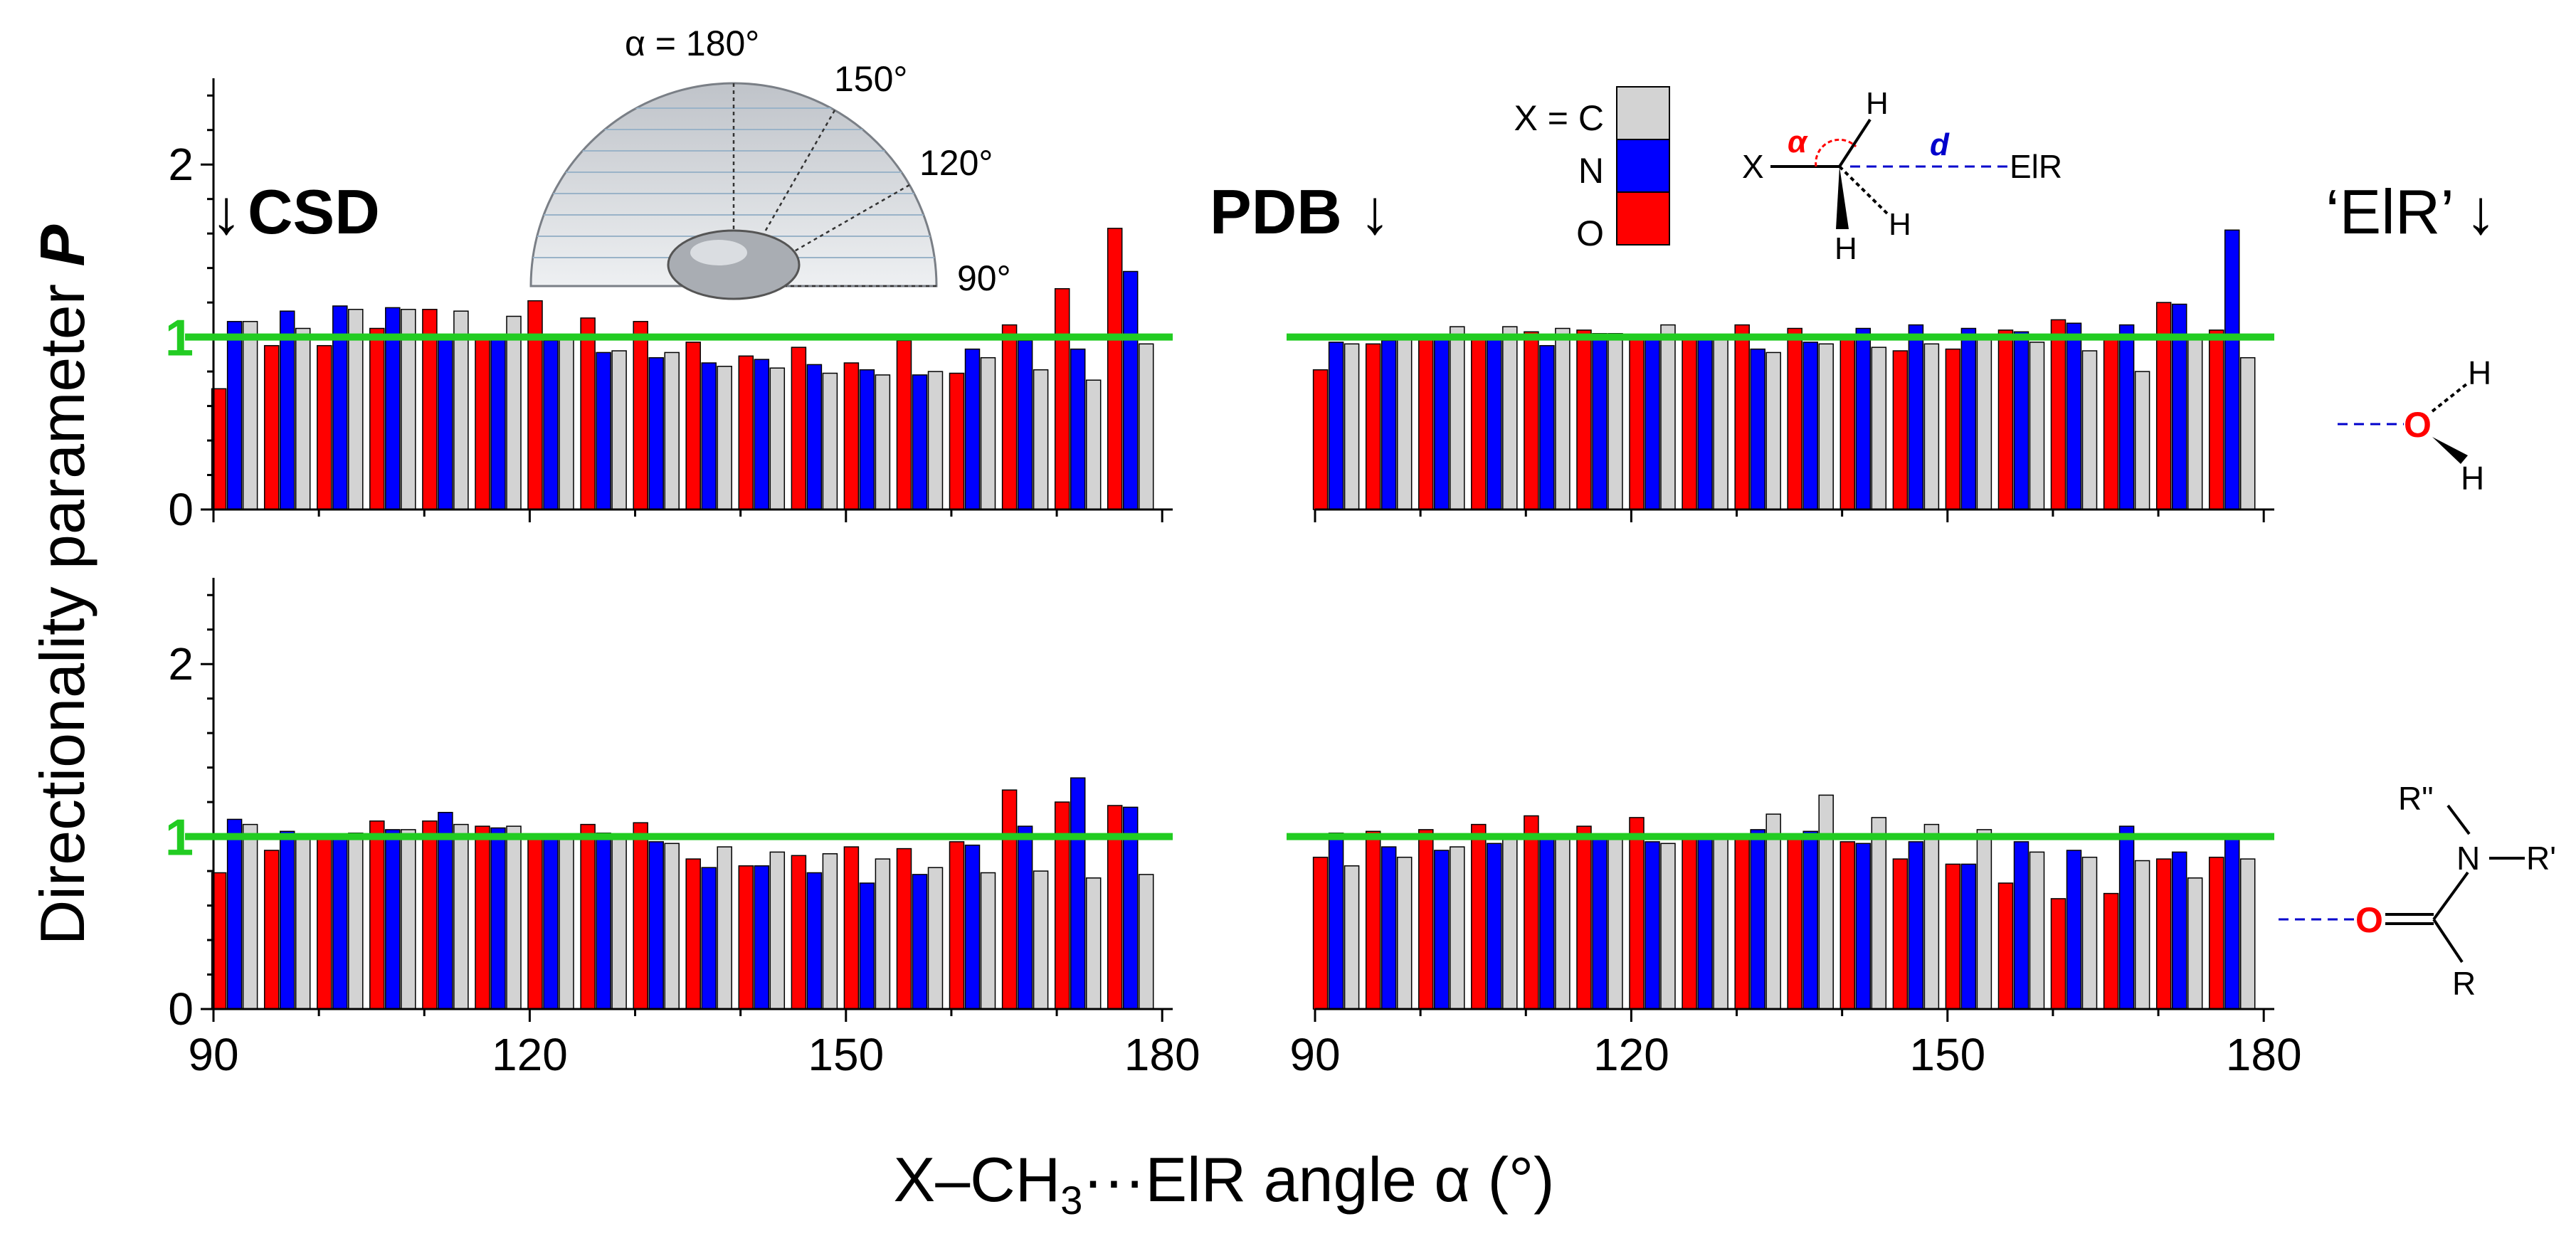 The width and height of the screenshot is (2576, 1246). I want to click on alpha-label: α, so click(1798, 142).